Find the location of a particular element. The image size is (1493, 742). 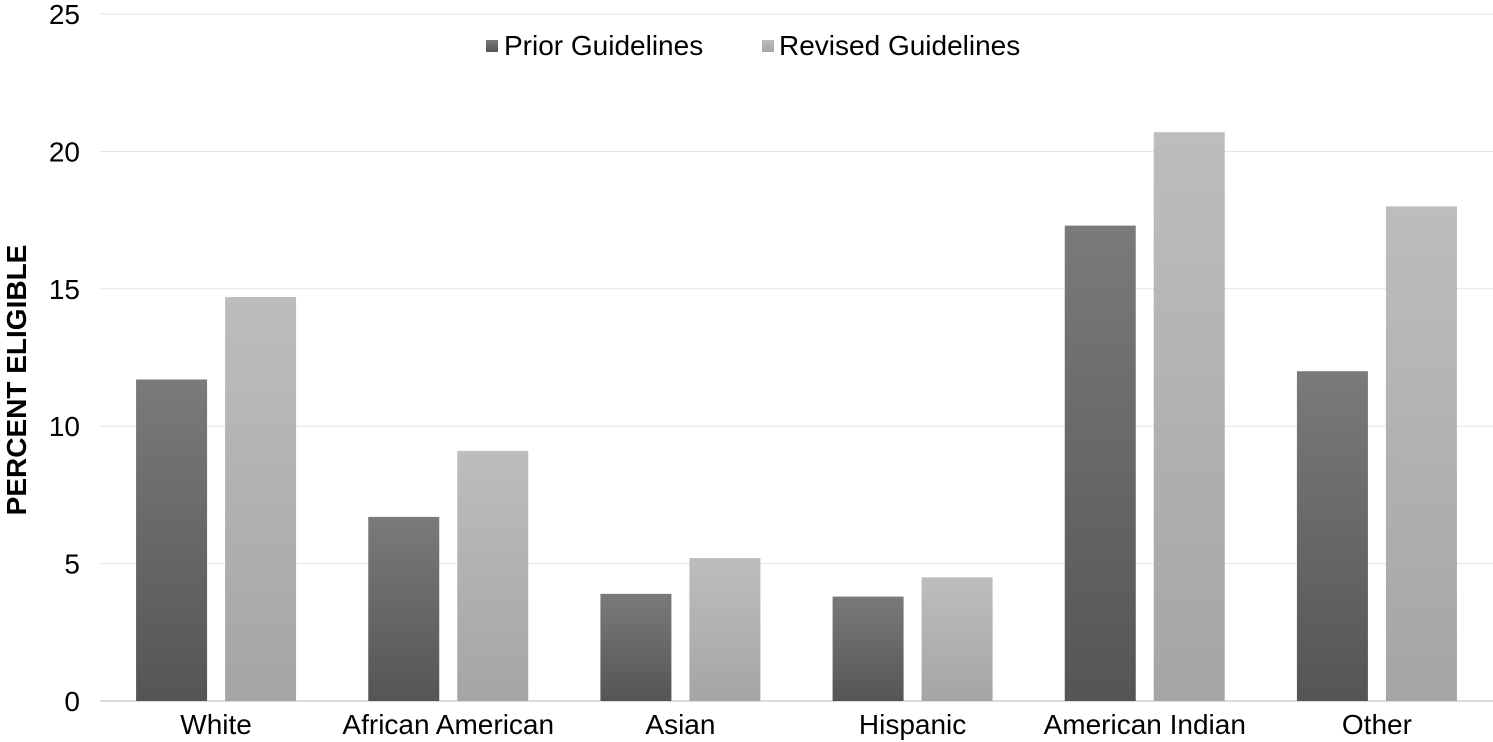

bar-revised-asian is located at coordinates (725, 629).